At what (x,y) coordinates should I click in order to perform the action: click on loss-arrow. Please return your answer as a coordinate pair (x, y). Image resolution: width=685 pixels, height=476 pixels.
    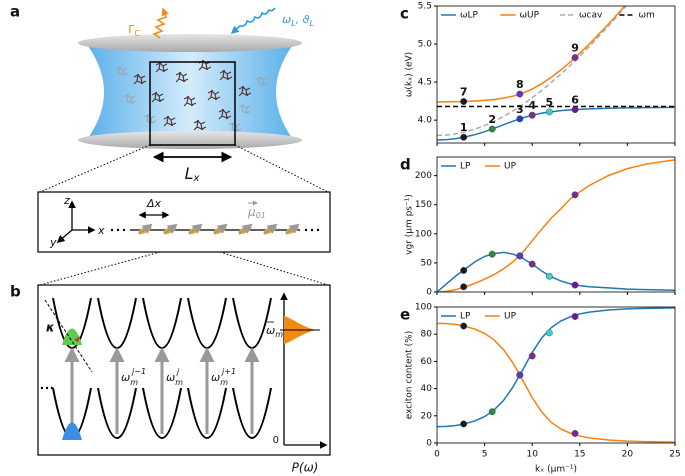
    Looking at the image, I should click on (160, 23).